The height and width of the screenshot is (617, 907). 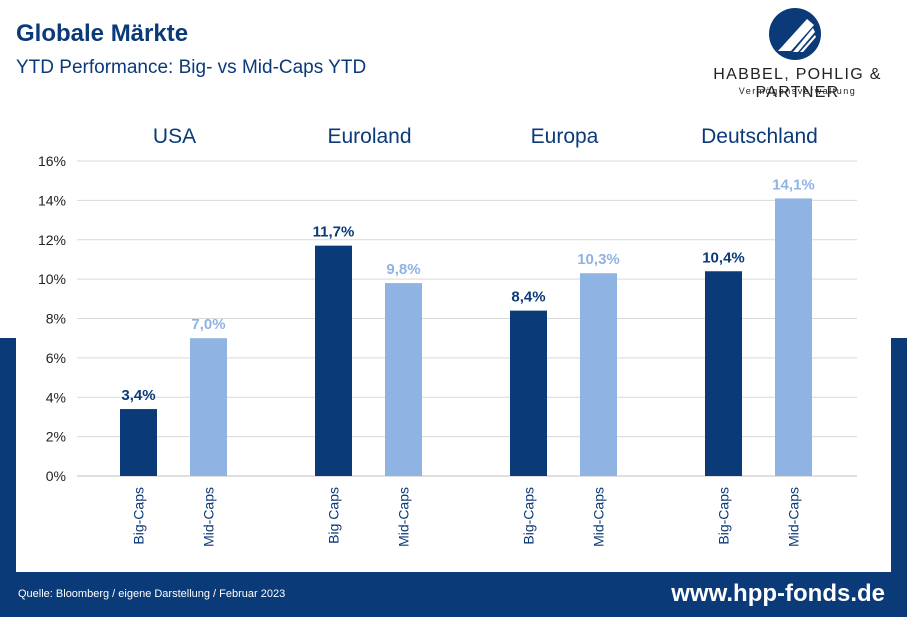 I want to click on y-tick-label: 12%, so click(x=52, y=240).